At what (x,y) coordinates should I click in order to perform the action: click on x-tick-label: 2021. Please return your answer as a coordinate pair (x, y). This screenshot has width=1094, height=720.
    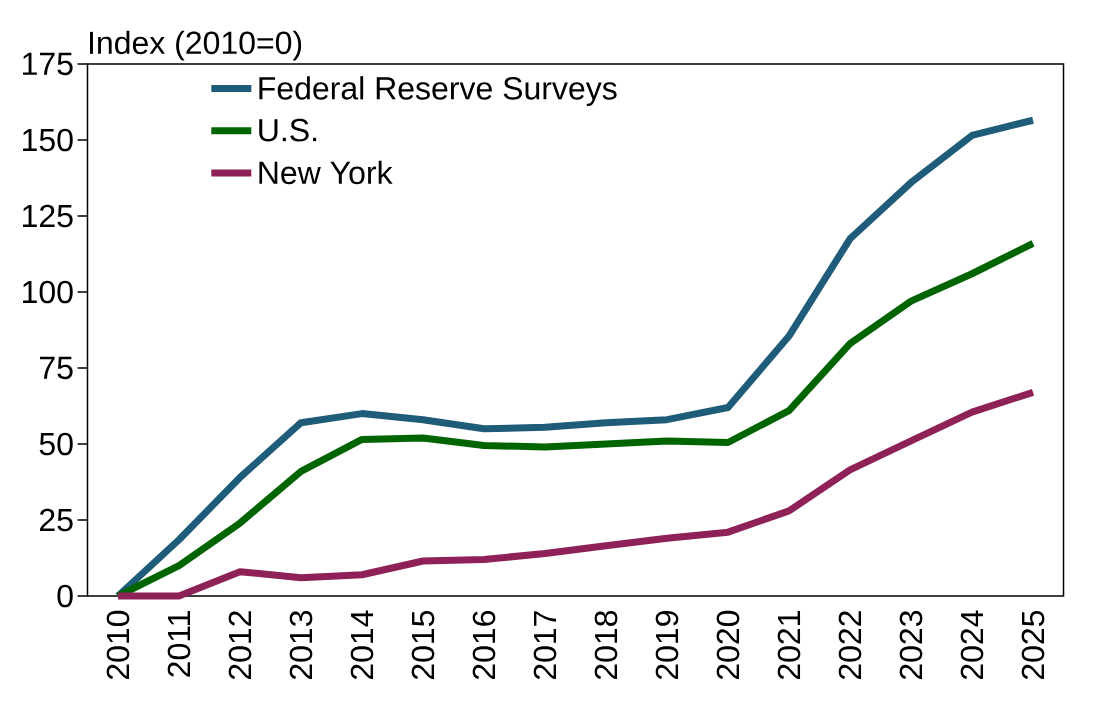
    Looking at the image, I should click on (789, 645).